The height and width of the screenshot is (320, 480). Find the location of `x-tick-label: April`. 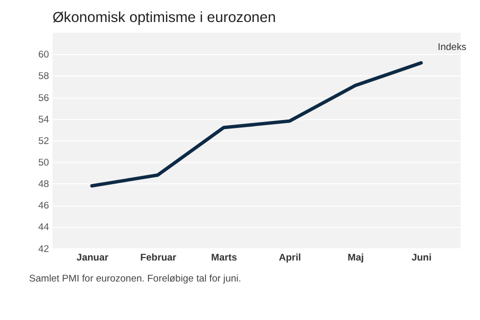

x-tick-label: April is located at coordinates (290, 258).